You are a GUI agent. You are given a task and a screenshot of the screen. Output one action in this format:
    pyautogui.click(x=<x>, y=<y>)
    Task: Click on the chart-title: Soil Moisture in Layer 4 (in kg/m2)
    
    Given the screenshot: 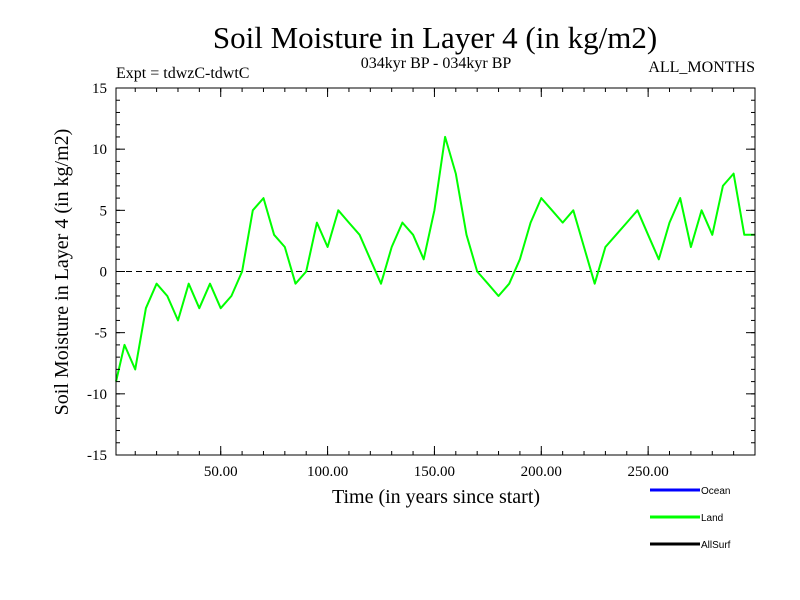 What is the action you would take?
    pyautogui.click(x=435, y=37)
    